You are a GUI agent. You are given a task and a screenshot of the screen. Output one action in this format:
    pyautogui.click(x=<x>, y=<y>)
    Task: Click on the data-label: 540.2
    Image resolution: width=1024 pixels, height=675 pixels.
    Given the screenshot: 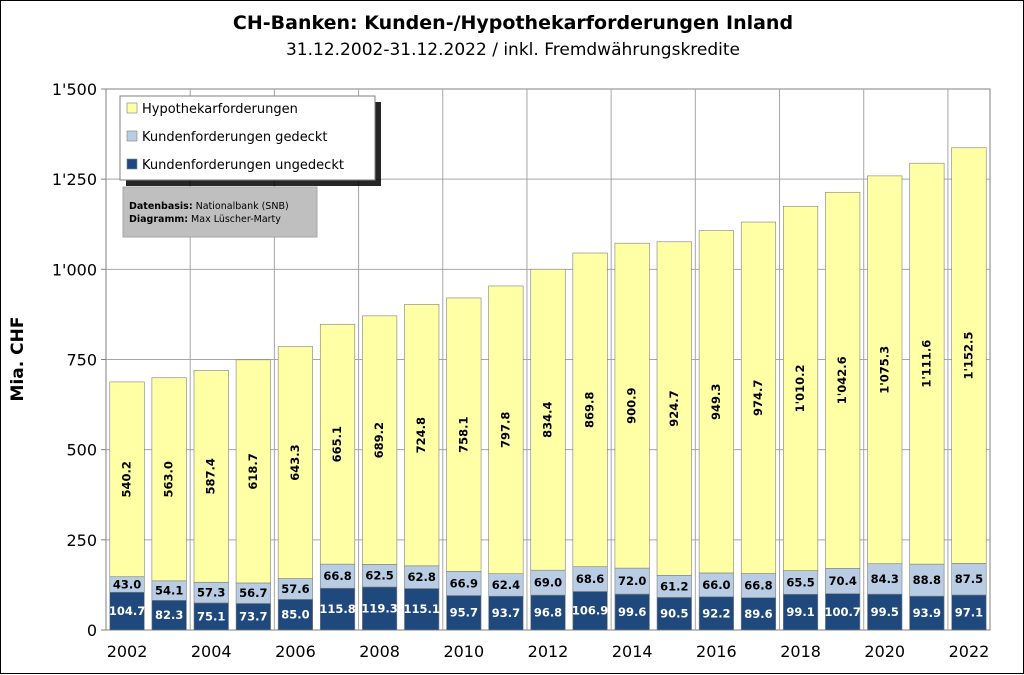 What is the action you would take?
    pyautogui.click(x=127, y=479)
    